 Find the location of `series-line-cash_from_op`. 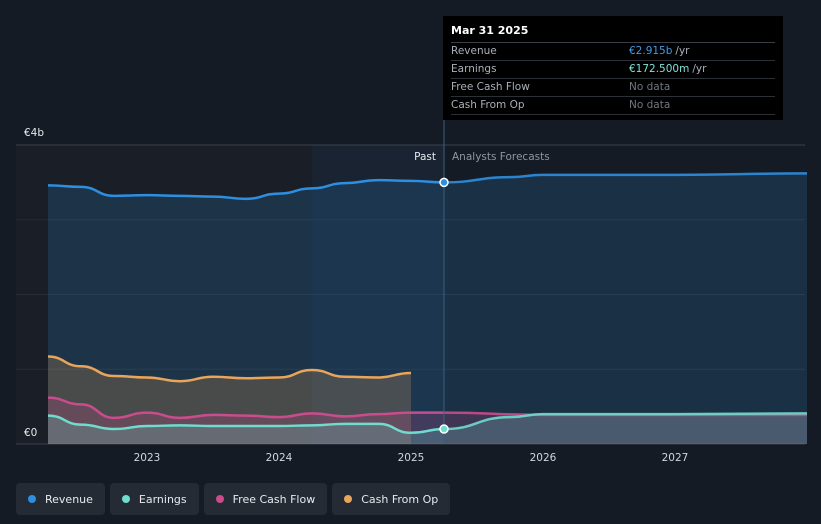

series-line-cash_from_op is located at coordinates (229, 369).